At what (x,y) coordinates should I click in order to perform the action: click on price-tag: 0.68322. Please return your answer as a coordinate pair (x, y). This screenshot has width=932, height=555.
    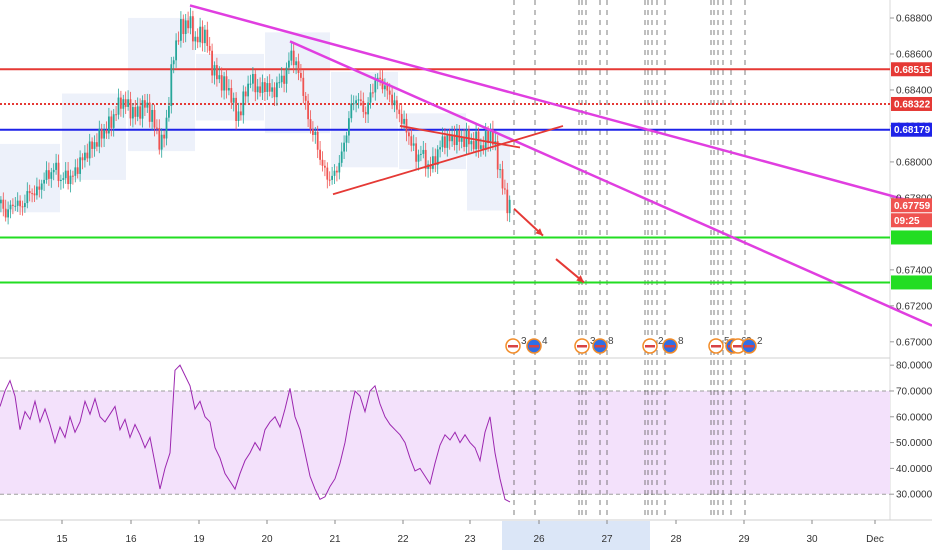
    Looking at the image, I should click on (912, 104).